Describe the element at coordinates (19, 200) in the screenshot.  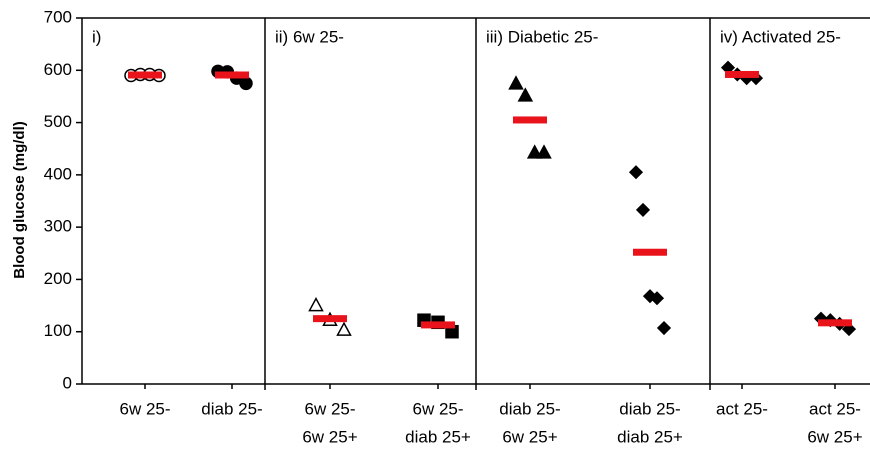
I see `y-axis-label: Blood glucose (mg/dl)` at that location.